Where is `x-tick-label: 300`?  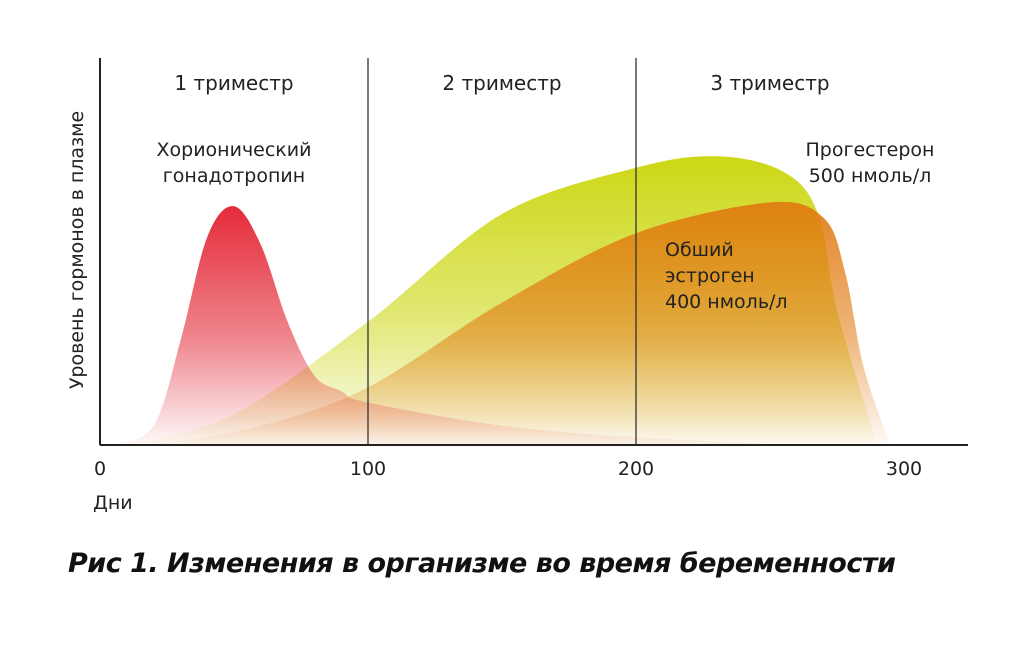 x-tick-label: 300 is located at coordinates (904, 469).